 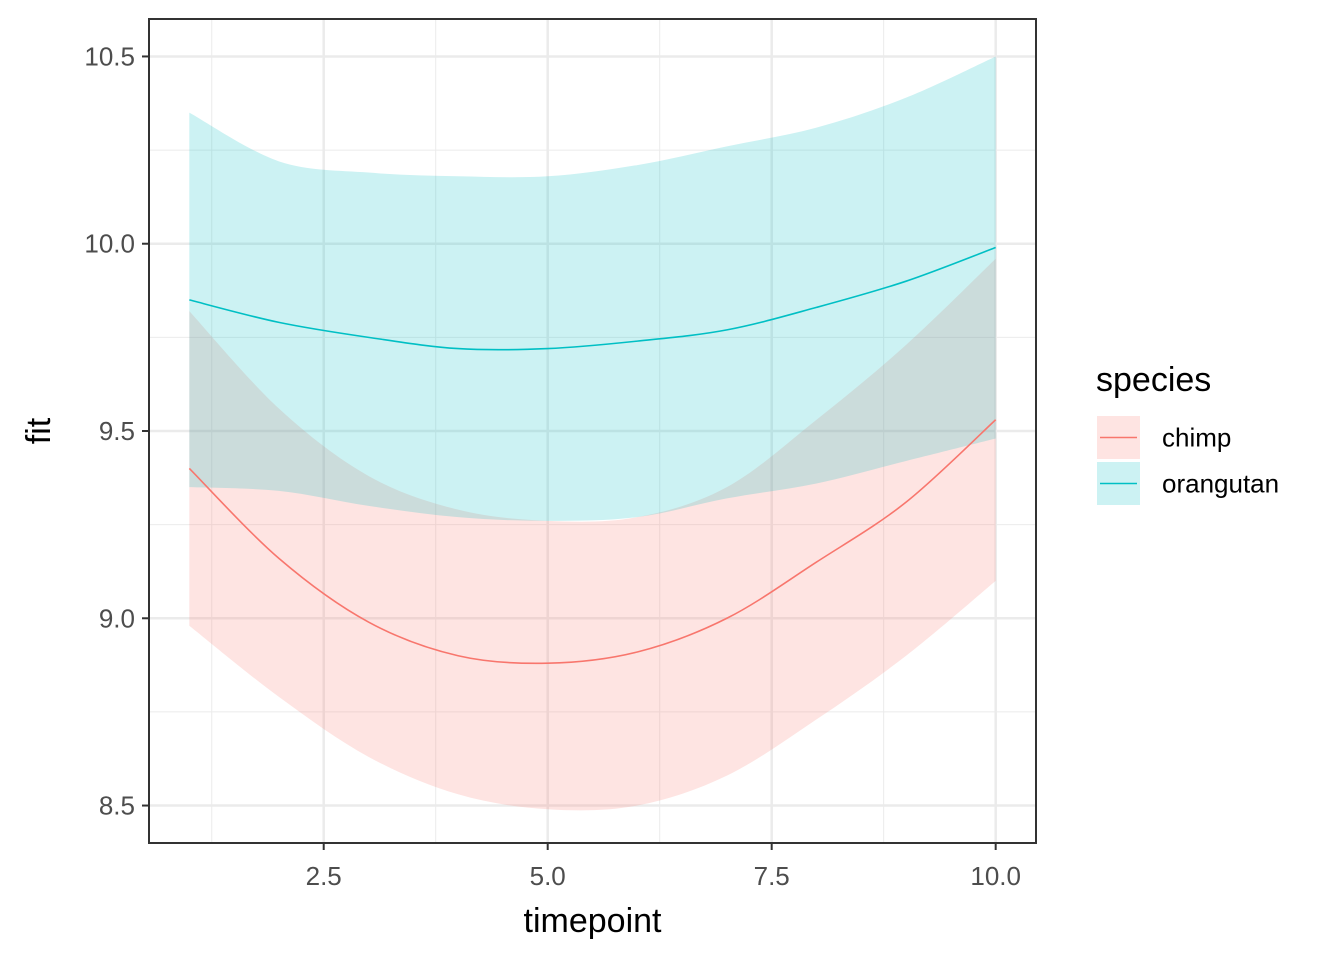 What do you see at coordinates (995, 876) in the screenshot?
I see `x-tick-label: 10.0` at bounding box center [995, 876].